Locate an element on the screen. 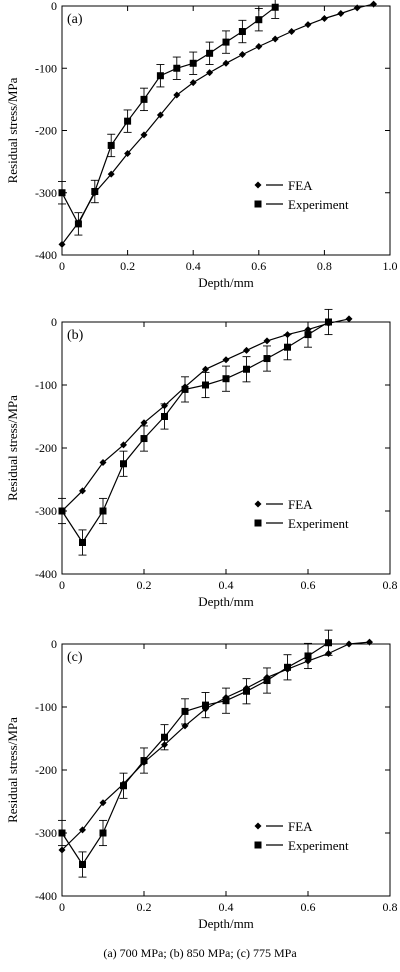 This screenshot has width=400, height=972. y-tick-label: -300 is located at coordinates (46, 511).